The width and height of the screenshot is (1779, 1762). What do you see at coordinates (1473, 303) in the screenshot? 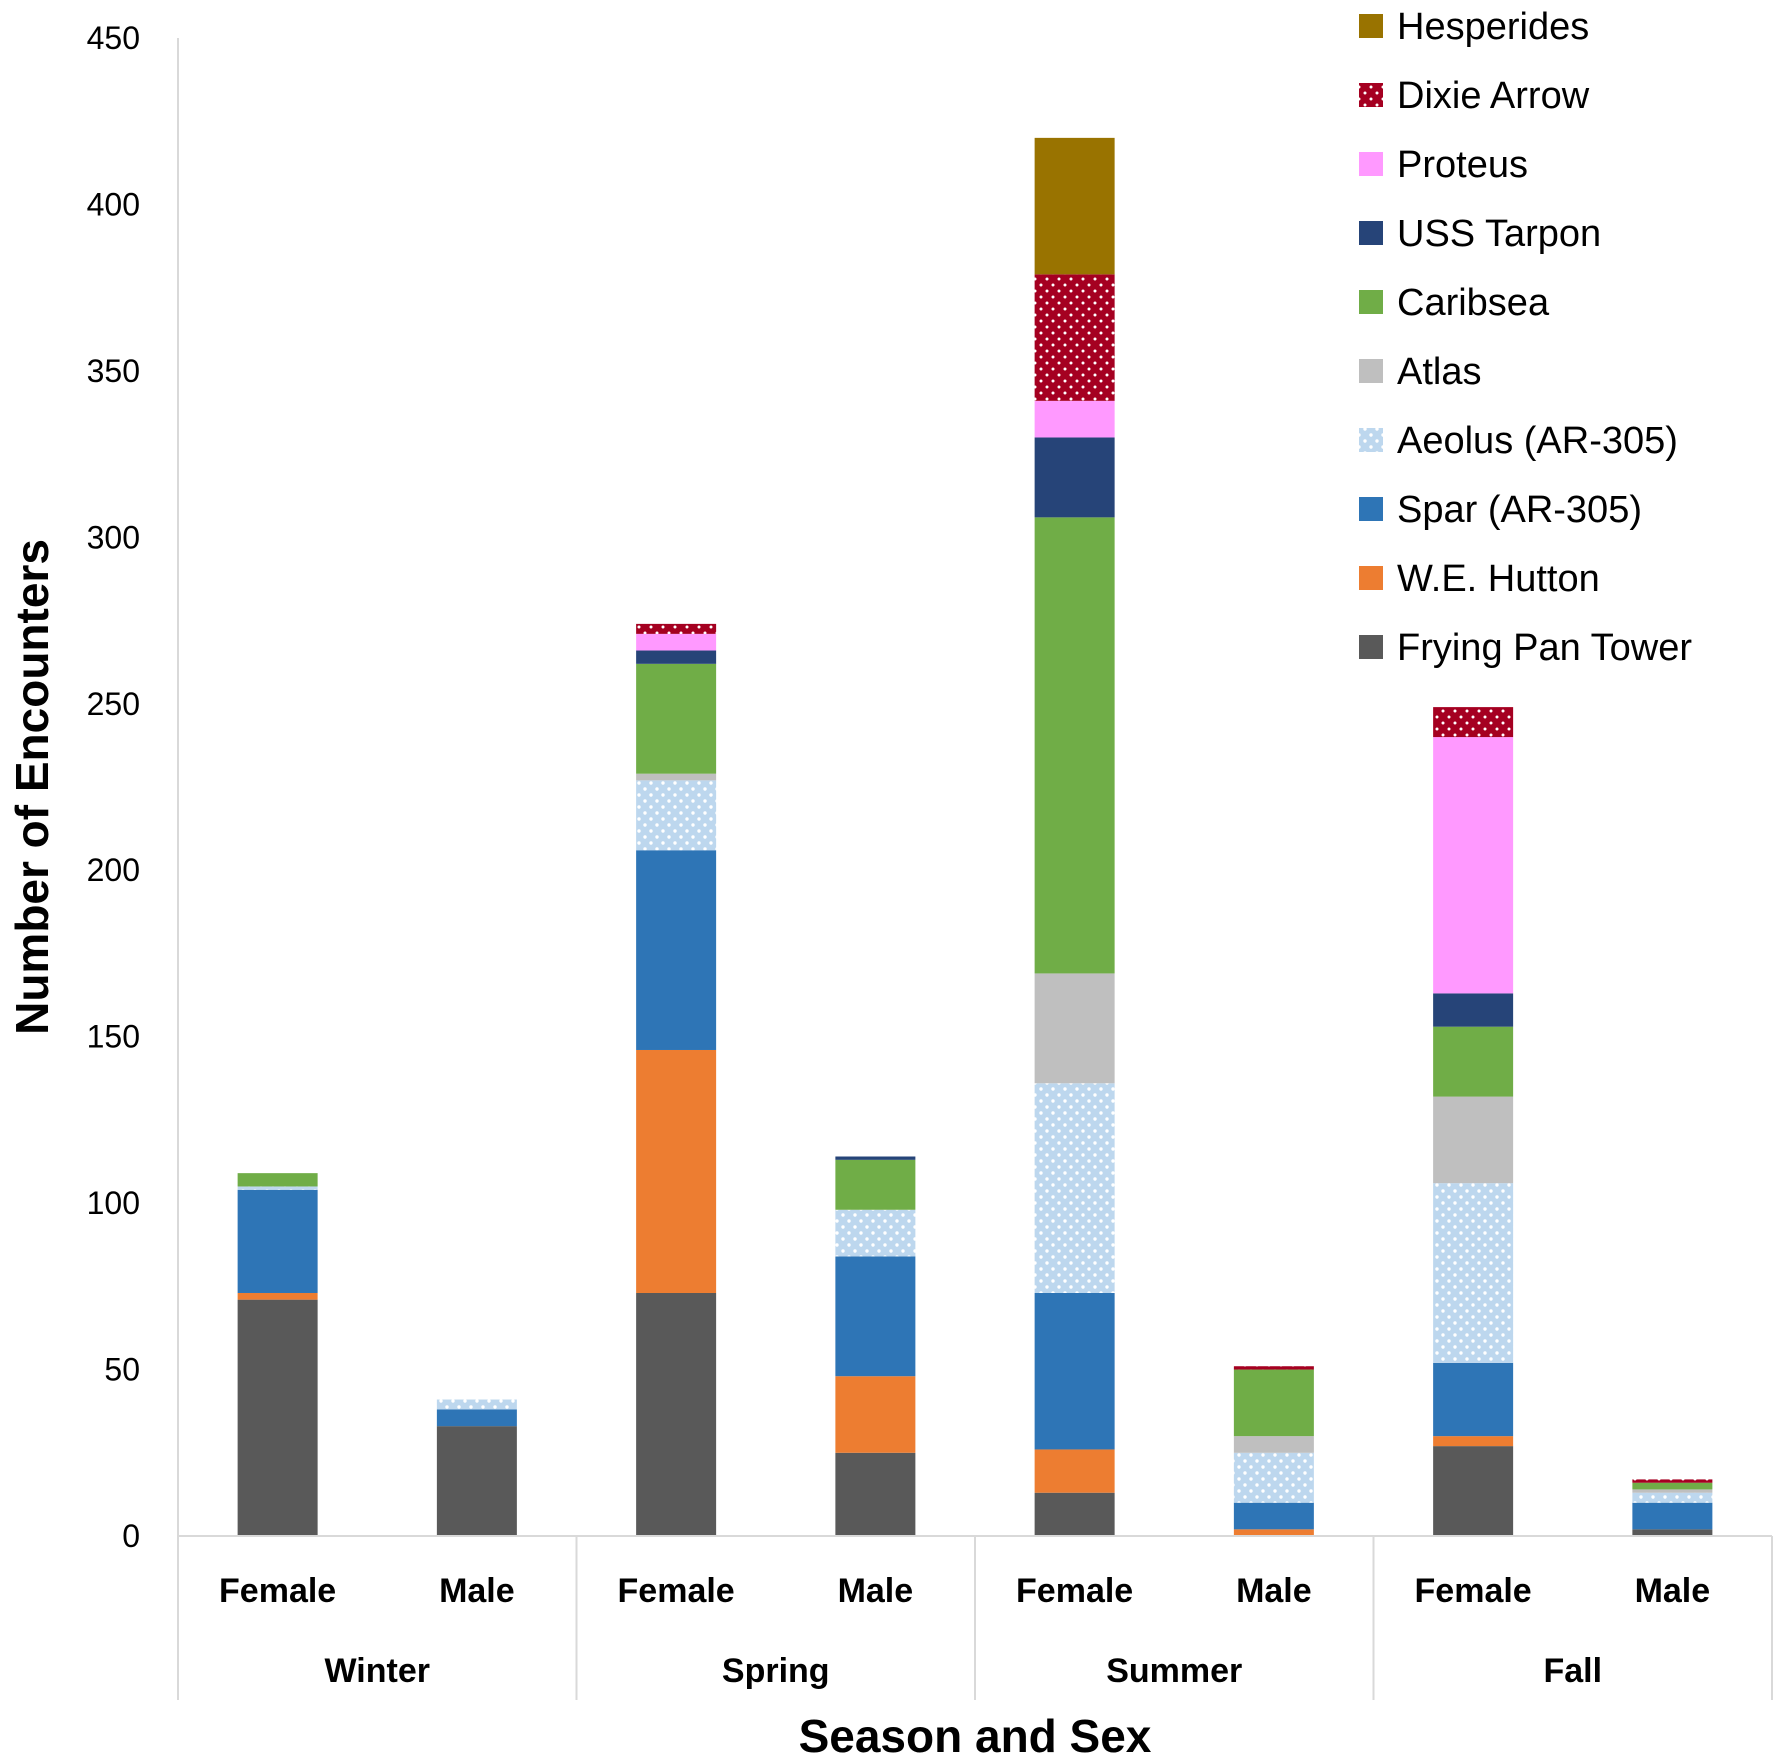
I see `legend-label-caribsea: Caribsea` at bounding box center [1473, 303].